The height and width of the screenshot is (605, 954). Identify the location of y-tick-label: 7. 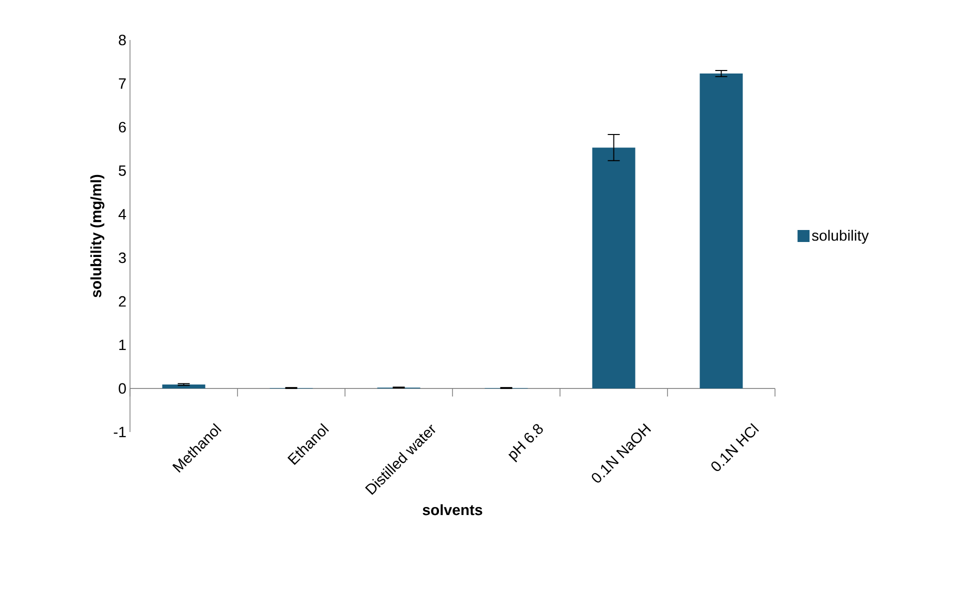
(122, 83).